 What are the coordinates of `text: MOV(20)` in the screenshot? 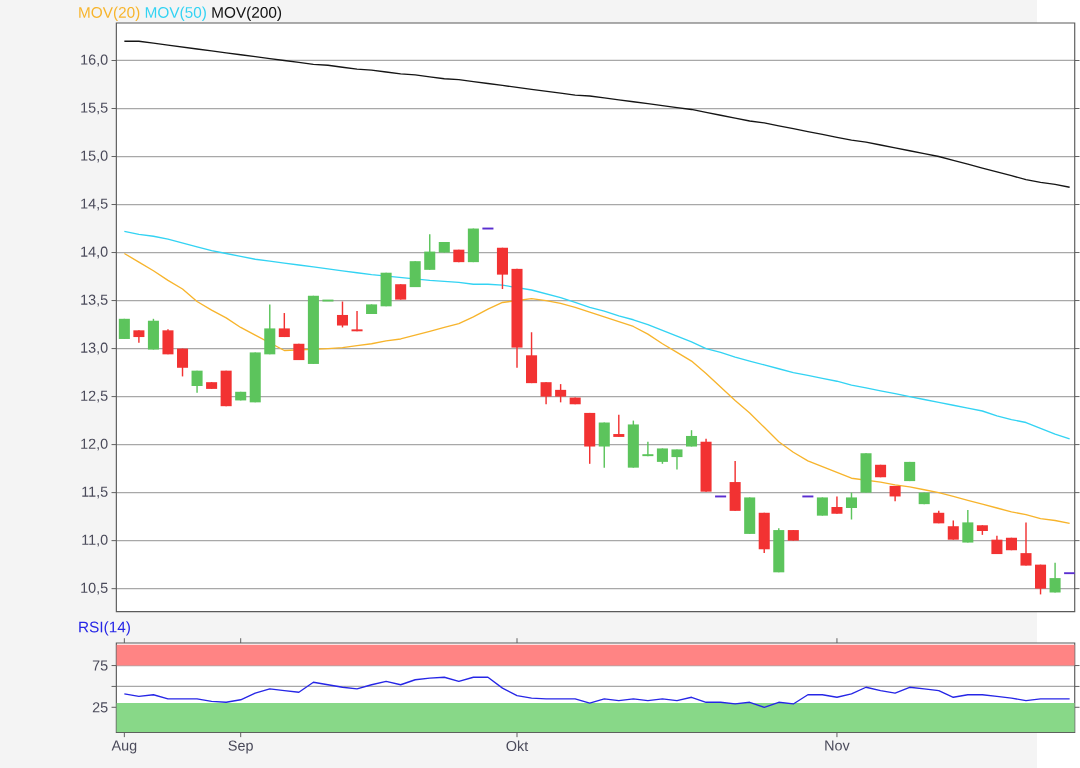 It's located at (109, 13).